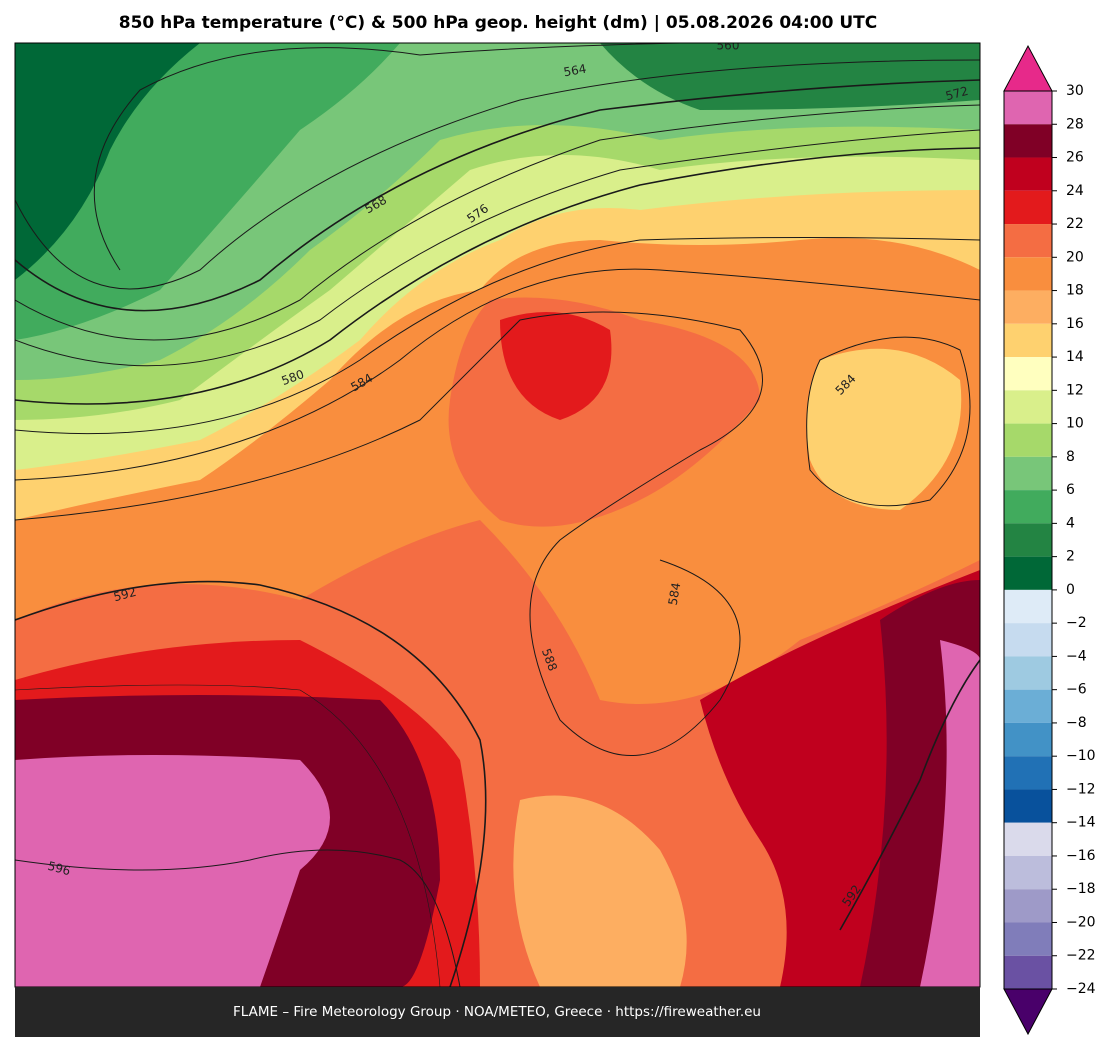  I want to click on contour-label: 560, so click(728, 46).